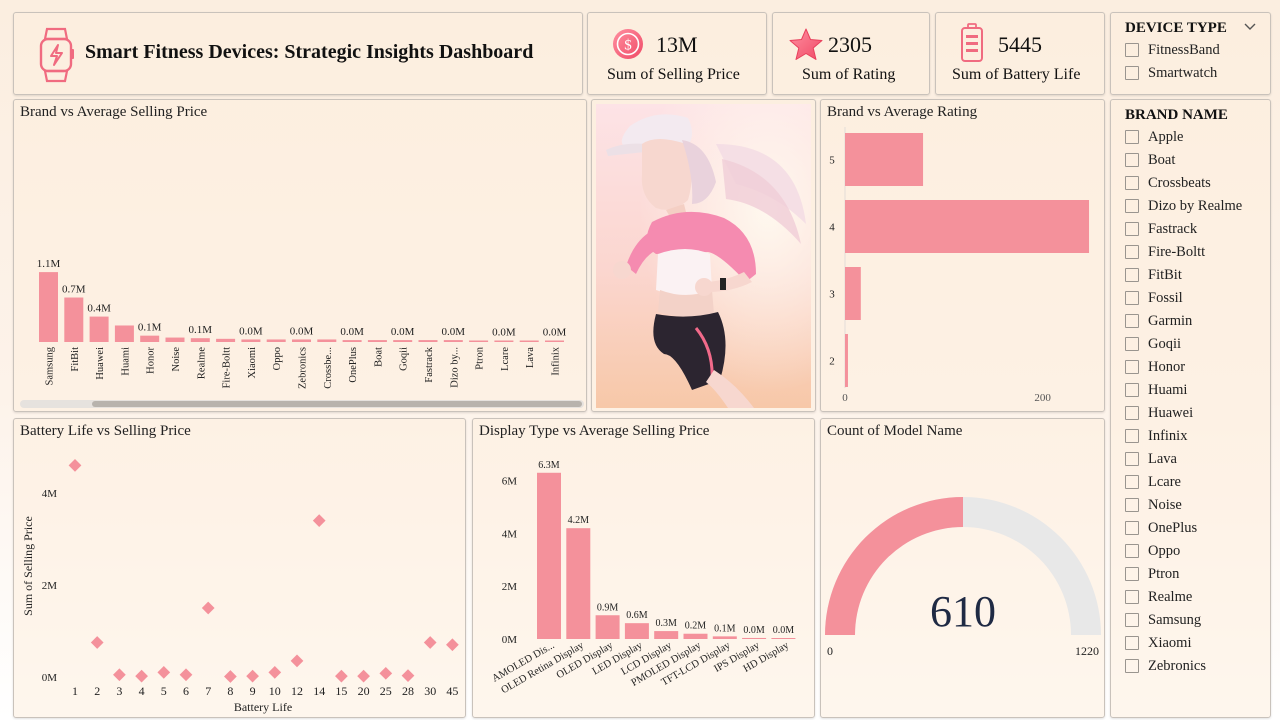 Image resolution: width=1280 pixels, height=720 pixels. What do you see at coordinates (1165, 666) in the screenshot?
I see `brand-item-zebronics: Zebronics` at bounding box center [1165, 666].